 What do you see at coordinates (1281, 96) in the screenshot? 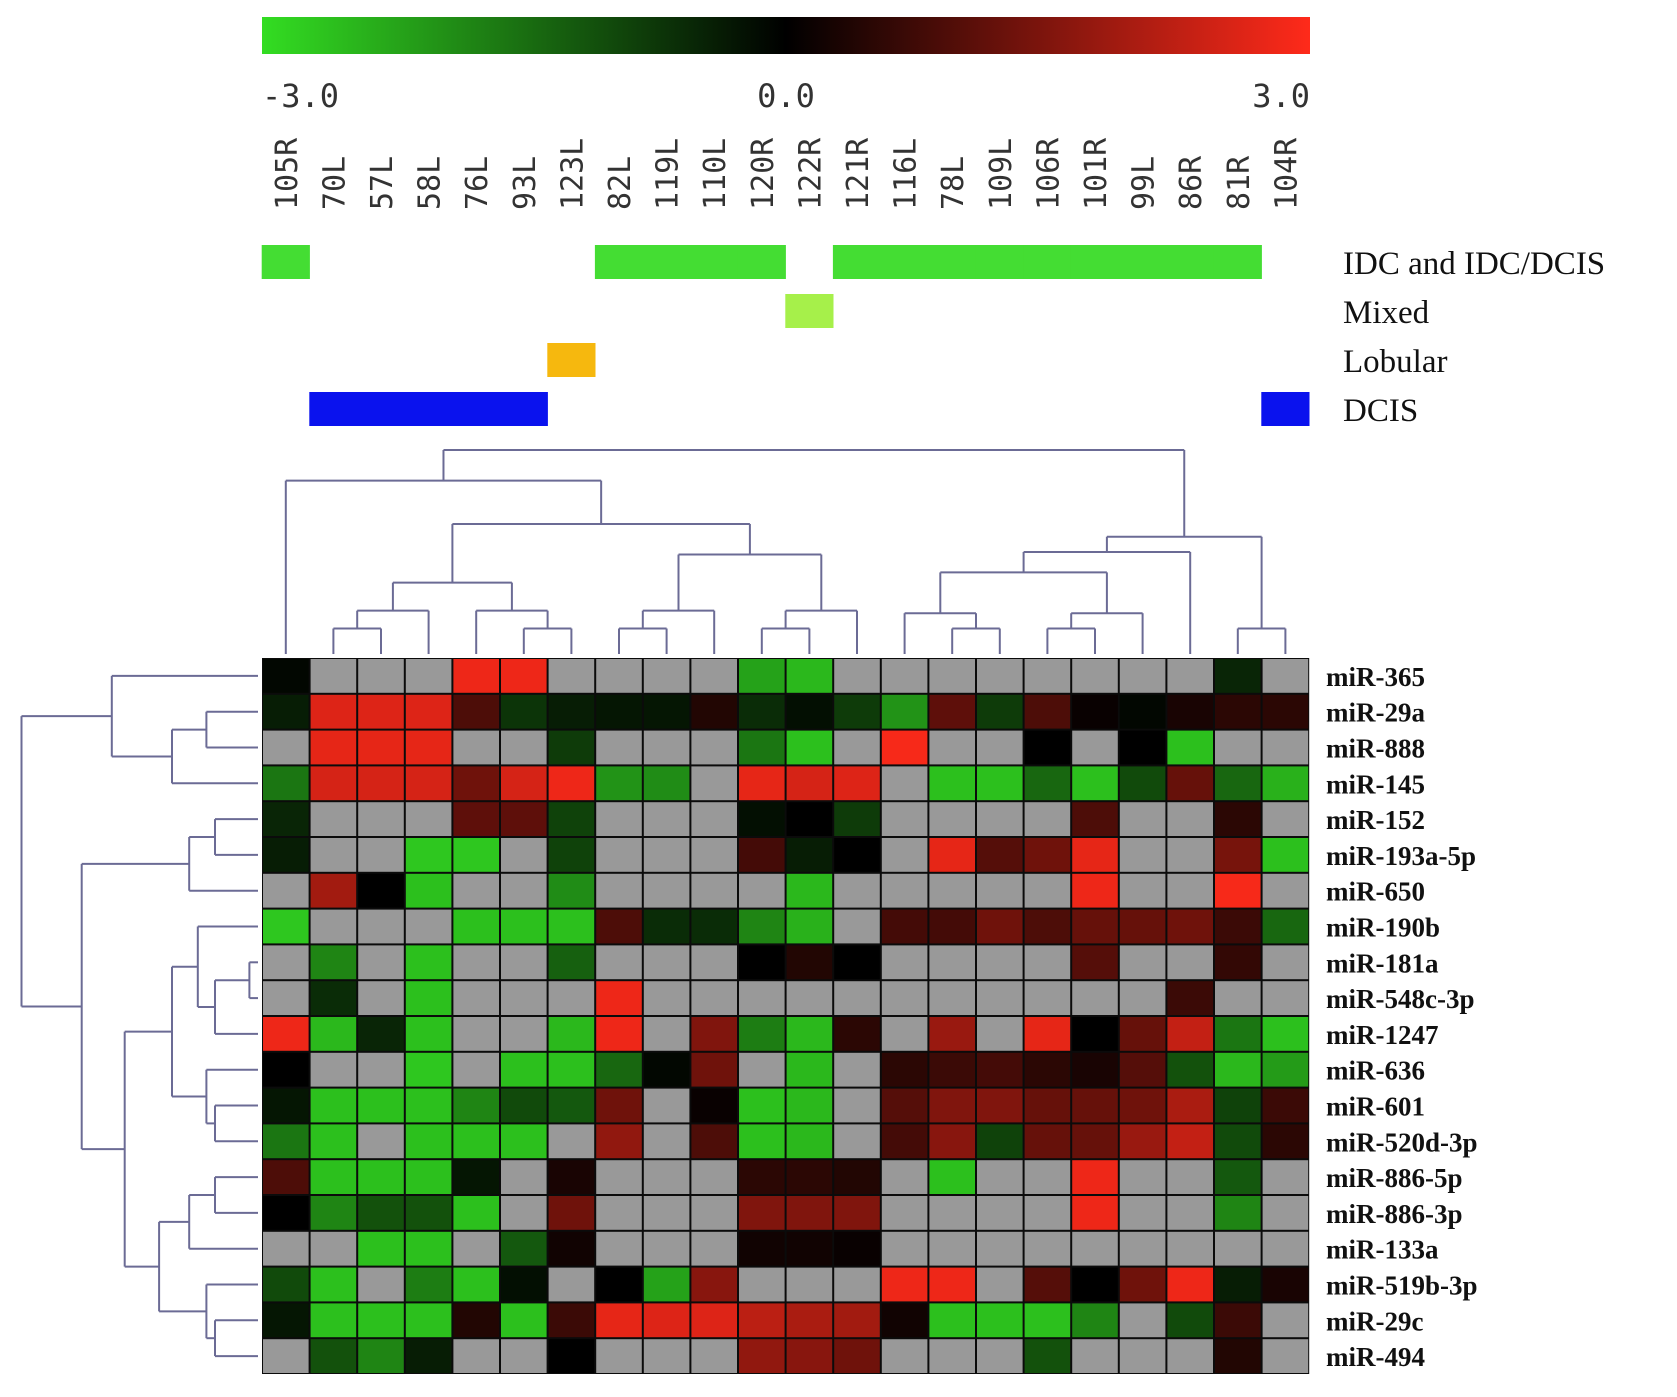
I see `scale-tick-max: 3.0` at bounding box center [1281, 96].